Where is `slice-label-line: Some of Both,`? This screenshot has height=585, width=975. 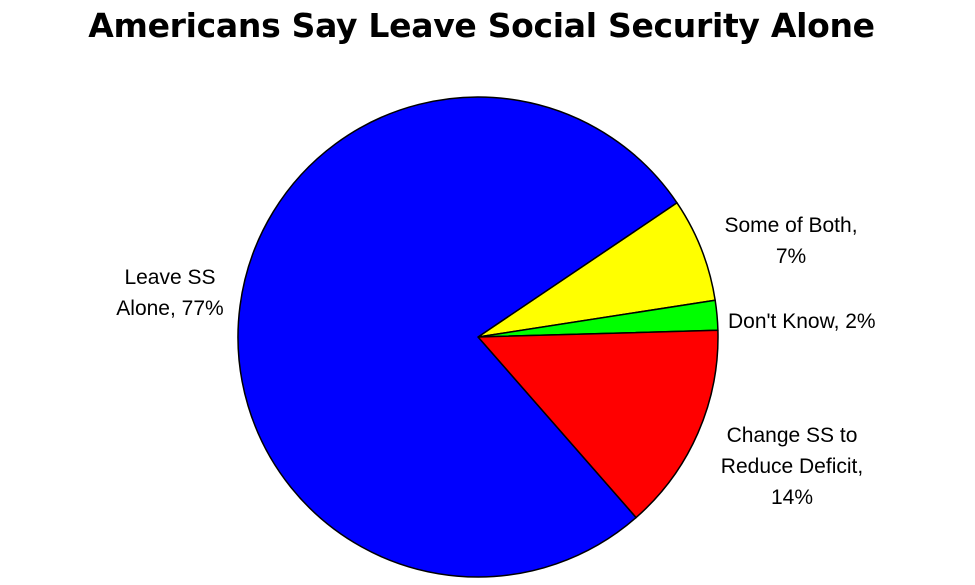
slice-label-line: Some of Both, is located at coordinates (790, 225).